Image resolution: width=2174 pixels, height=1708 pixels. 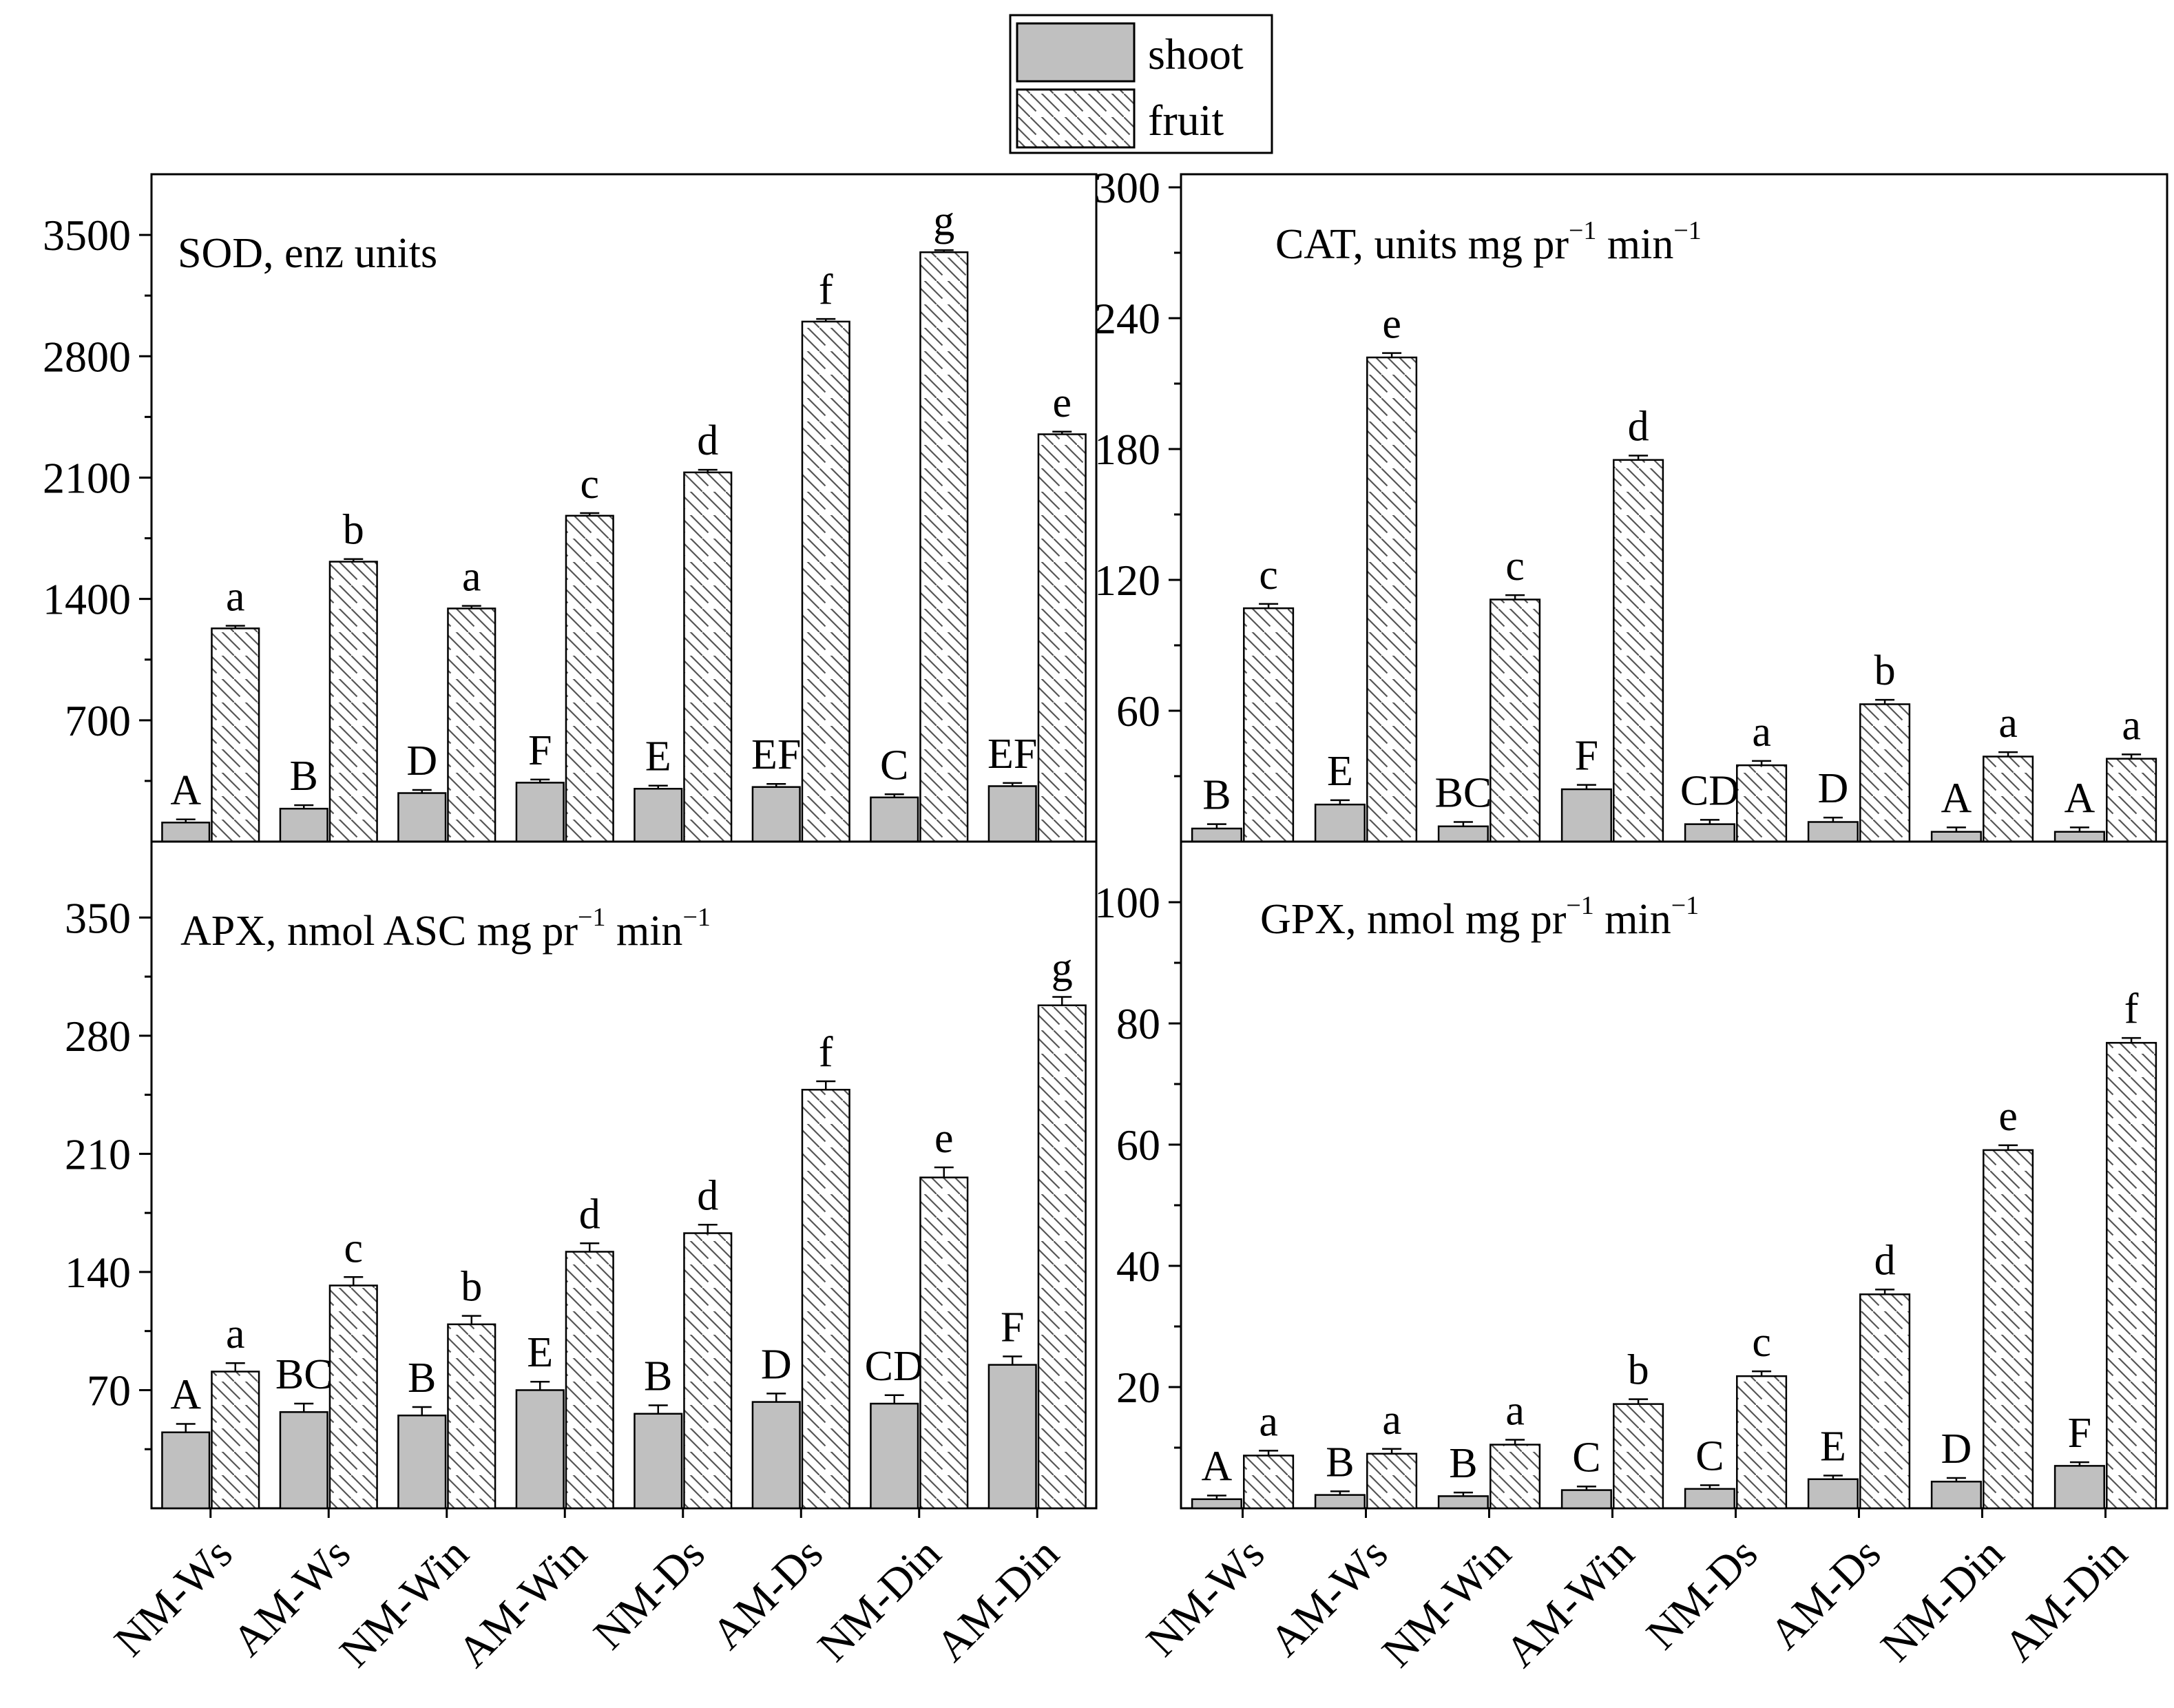 I want to click on x-category-label: AM-Ds, so click(x=1825, y=1594).